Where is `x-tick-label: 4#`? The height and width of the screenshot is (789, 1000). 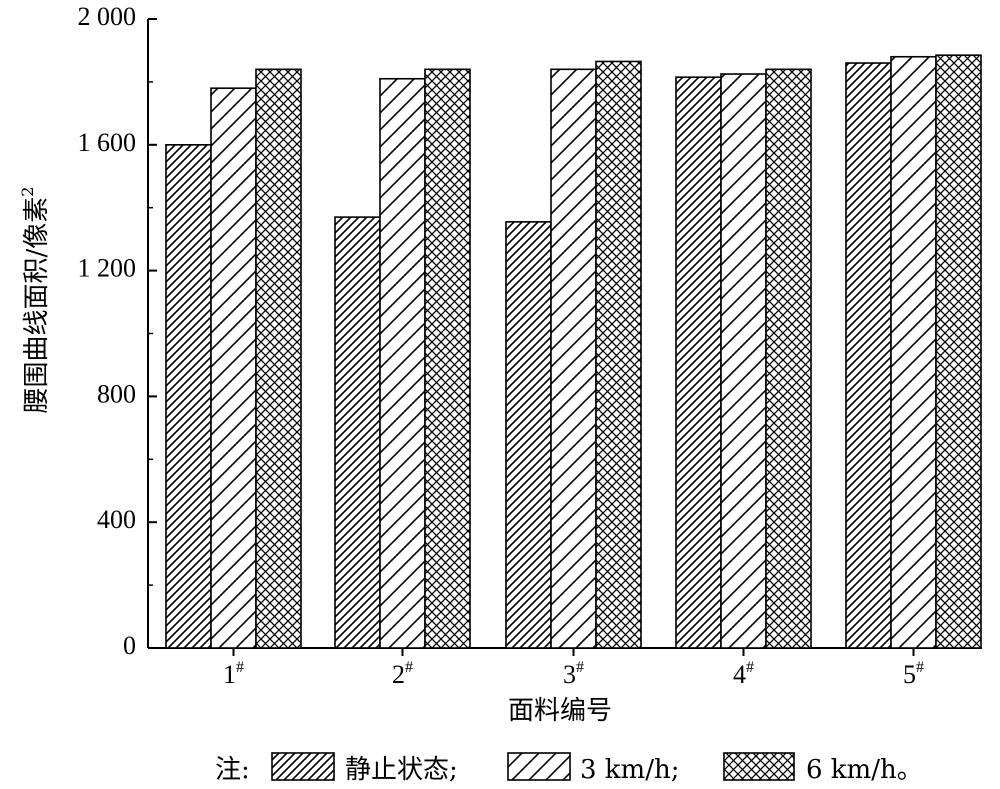 x-tick-label: 4# is located at coordinates (743, 674).